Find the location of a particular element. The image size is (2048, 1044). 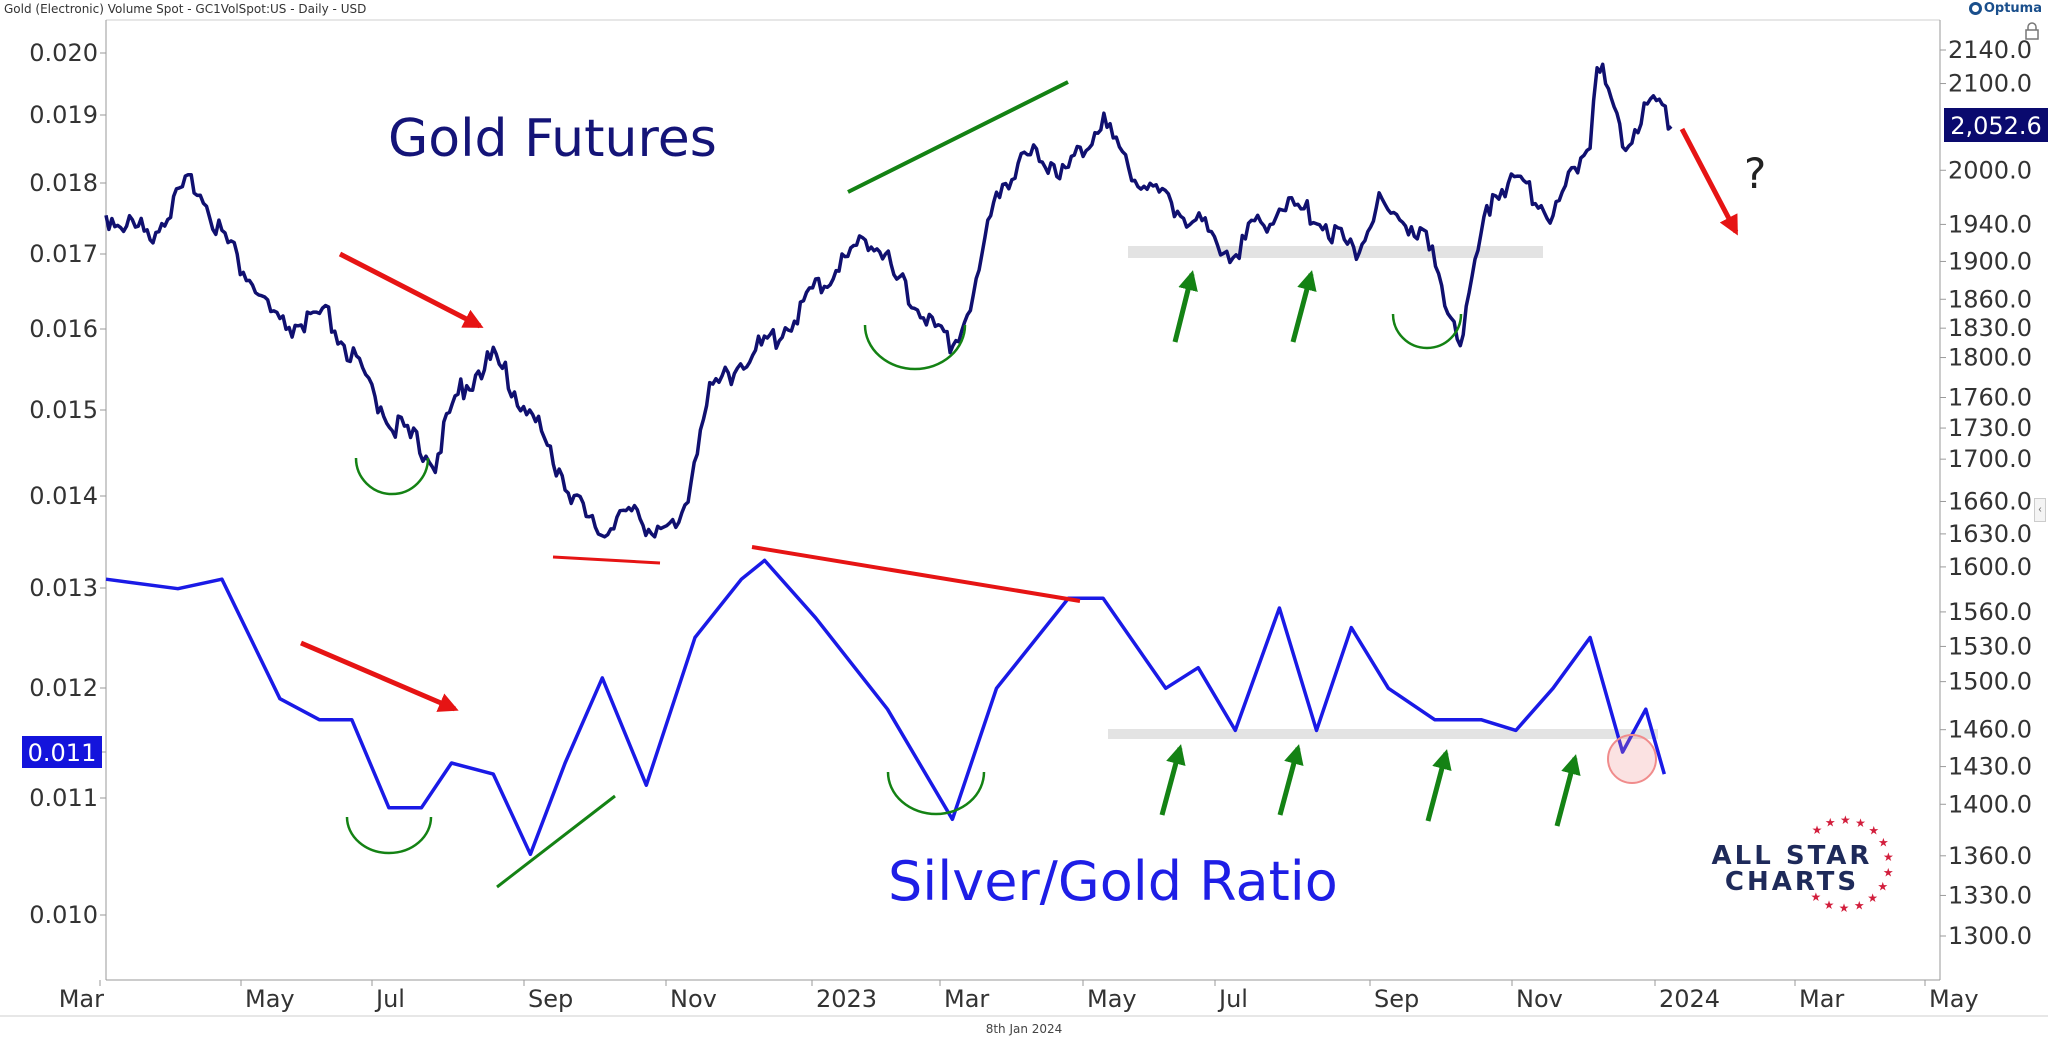

ratio-downtrend-line is located at coordinates (916, 574).